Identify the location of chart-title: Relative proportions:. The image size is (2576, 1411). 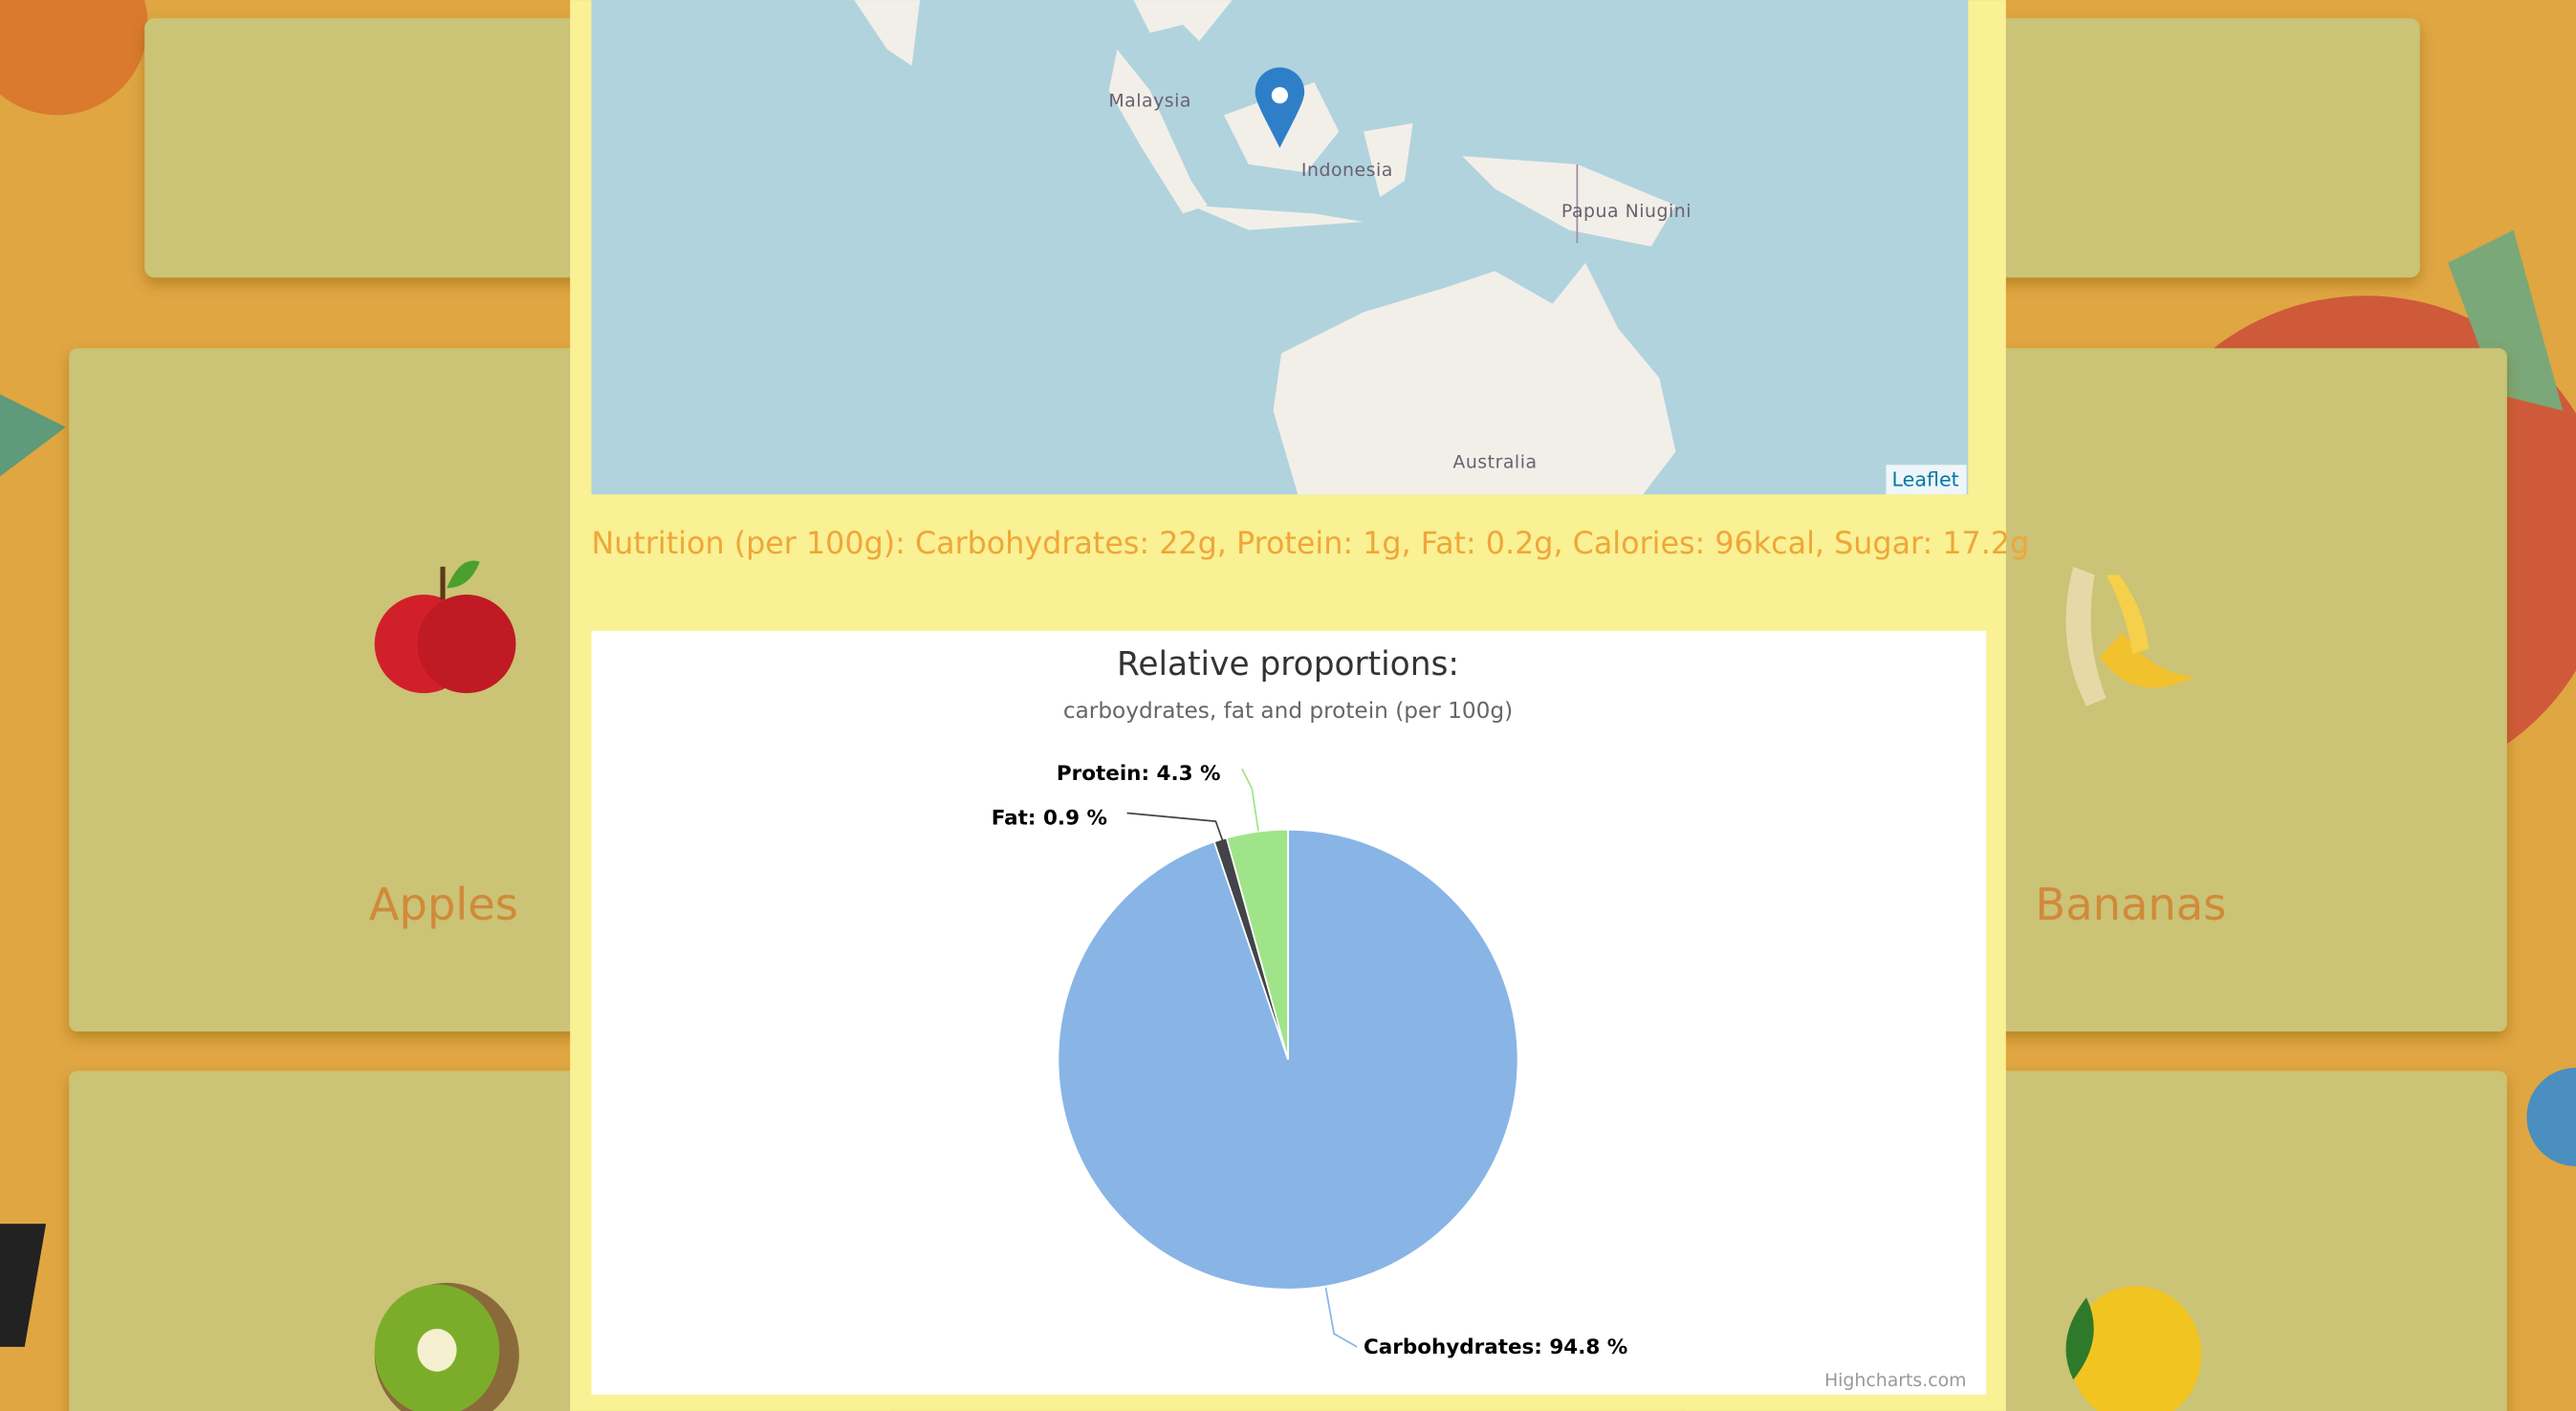
(1288, 664).